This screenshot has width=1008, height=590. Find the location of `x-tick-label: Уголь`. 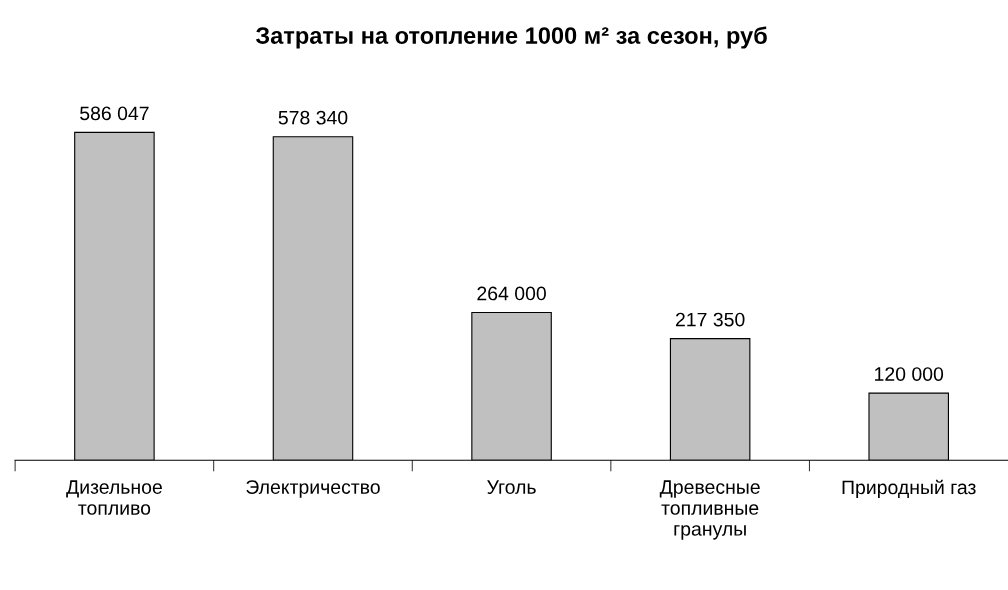

x-tick-label: Уголь is located at coordinates (511, 487).